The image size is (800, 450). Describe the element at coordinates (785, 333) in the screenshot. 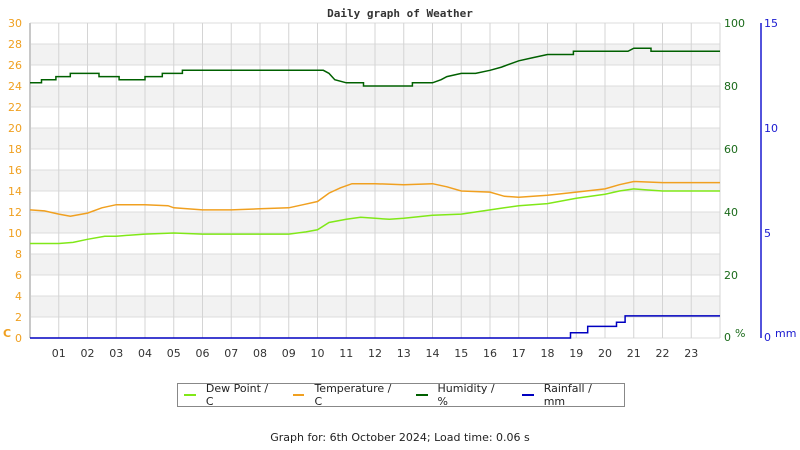

I see `far-right-axis-unit: mm` at that location.